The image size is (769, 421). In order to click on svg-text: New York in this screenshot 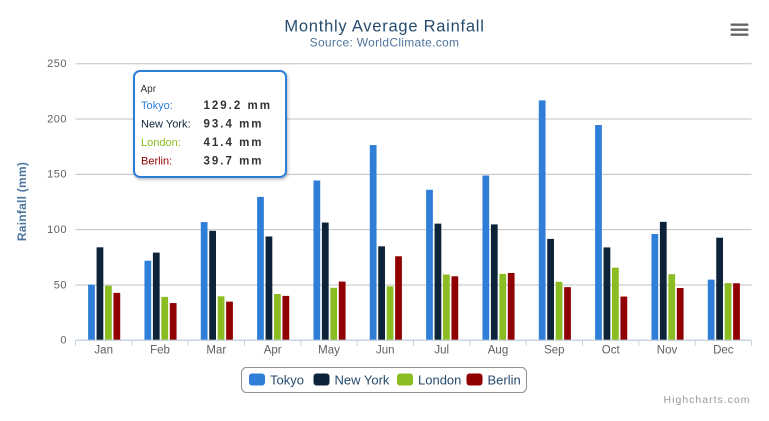, I will do `click(362, 380)`.